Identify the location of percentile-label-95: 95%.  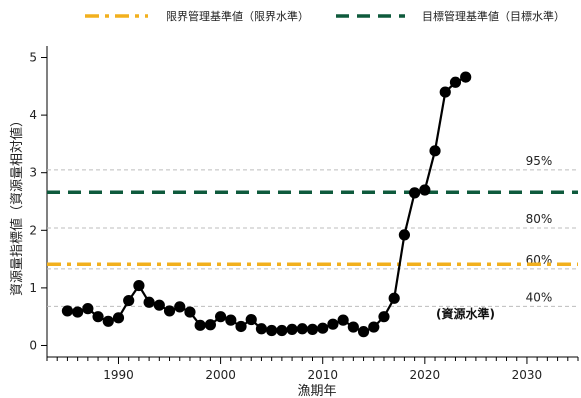
(539, 161).